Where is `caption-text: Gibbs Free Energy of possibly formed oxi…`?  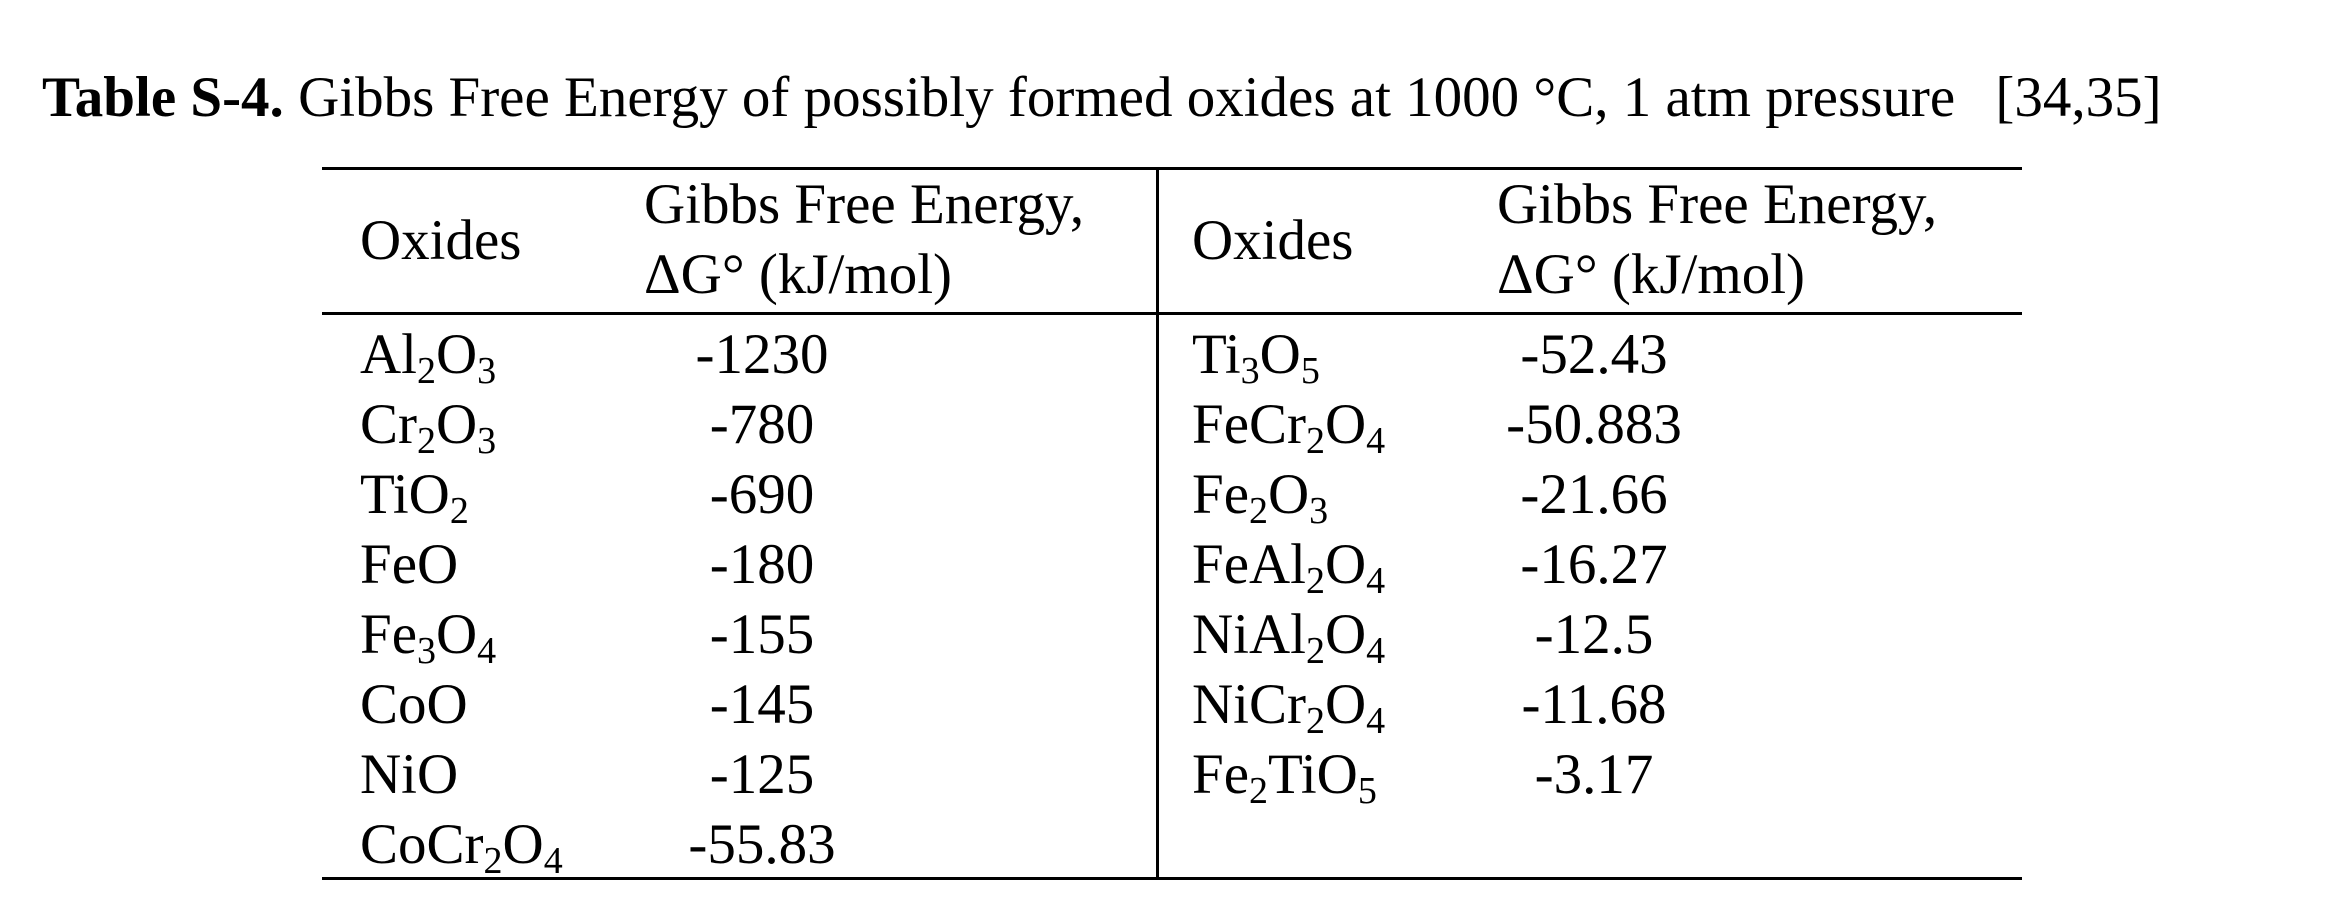 caption-text: Gibbs Free Energy of possibly formed oxi… is located at coordinates (1127, 97).